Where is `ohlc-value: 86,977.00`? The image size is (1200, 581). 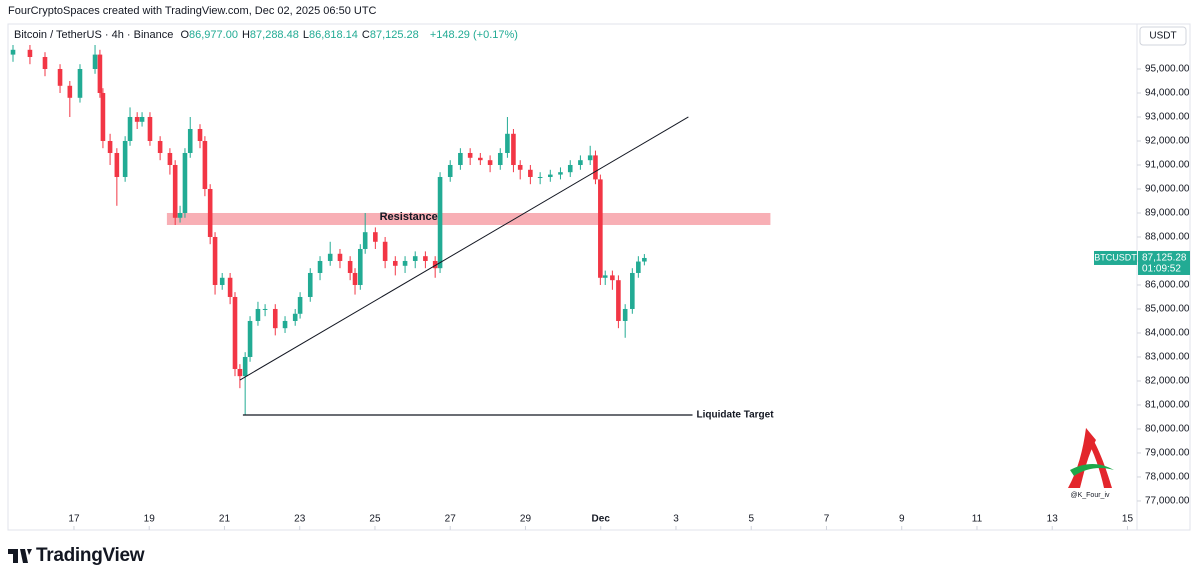
ohlc-value: 86,977.00 is located at coordinates (213, 35).